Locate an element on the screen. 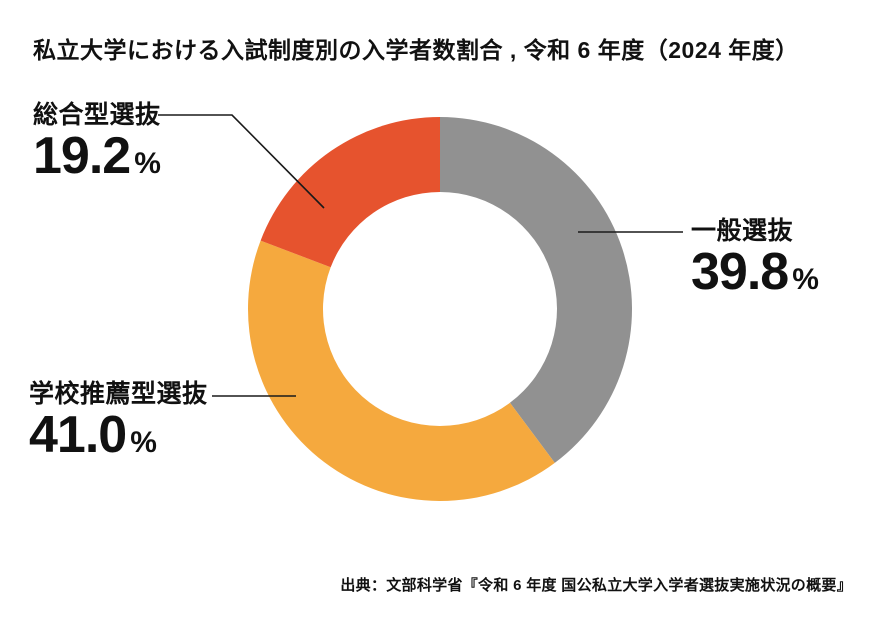 Image resolution: width=878 pixels, height=621 pixels. segment-name: 一般選抜 is located at coordinates (742, 231).